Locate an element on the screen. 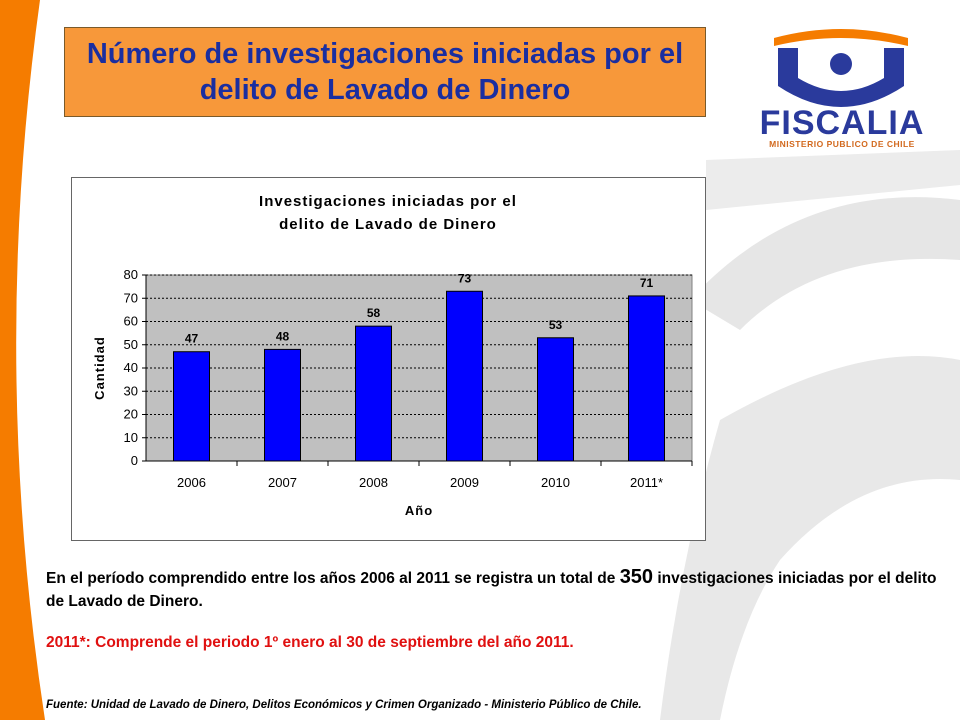 The image size is (960, 720). y-axis-ticks: 0 10 20 30 40 50 60 70 80 is located at coordinates (135, 367).